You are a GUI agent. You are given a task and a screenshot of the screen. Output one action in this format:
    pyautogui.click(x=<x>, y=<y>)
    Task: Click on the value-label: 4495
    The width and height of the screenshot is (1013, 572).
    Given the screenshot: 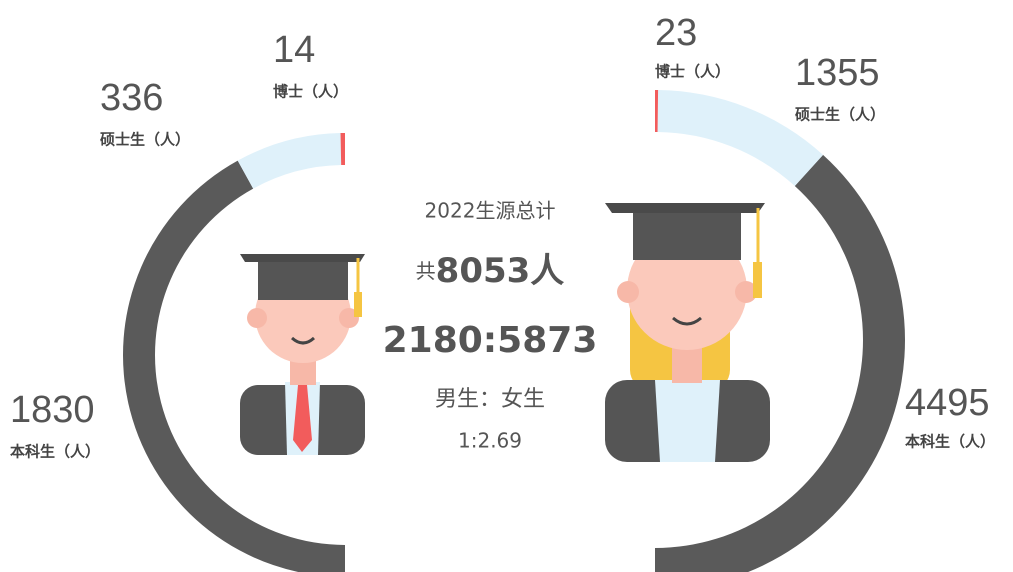 What is the action you would take?
    pyautogui.click(x=947, y=403)
    